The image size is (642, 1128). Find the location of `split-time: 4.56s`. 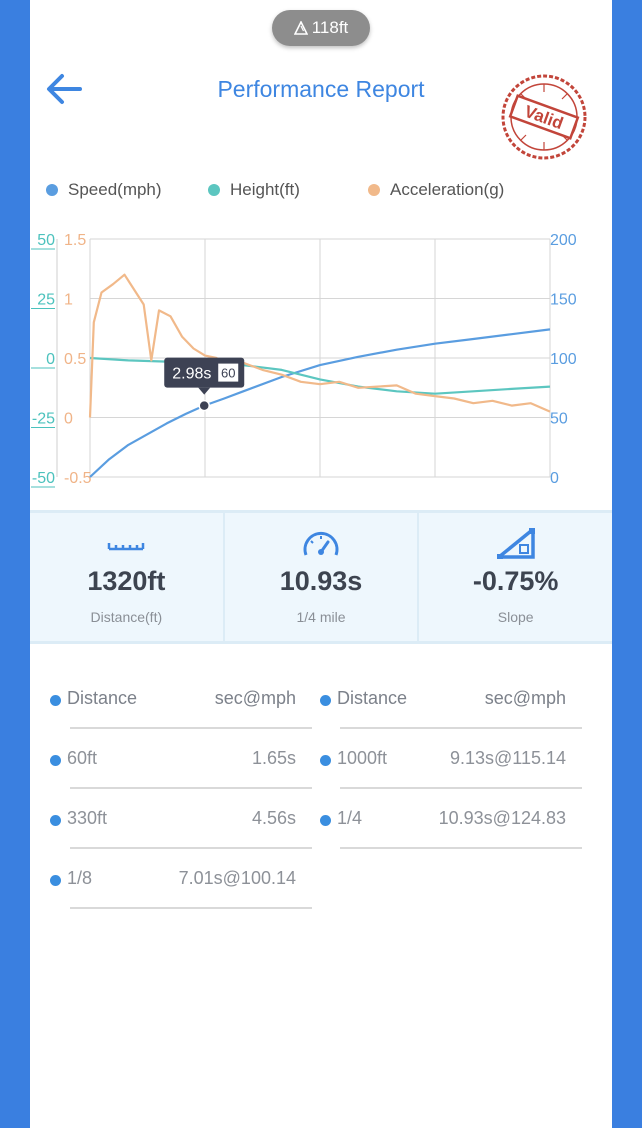

split-time: 4.56s is located at coordinates (273, 818).